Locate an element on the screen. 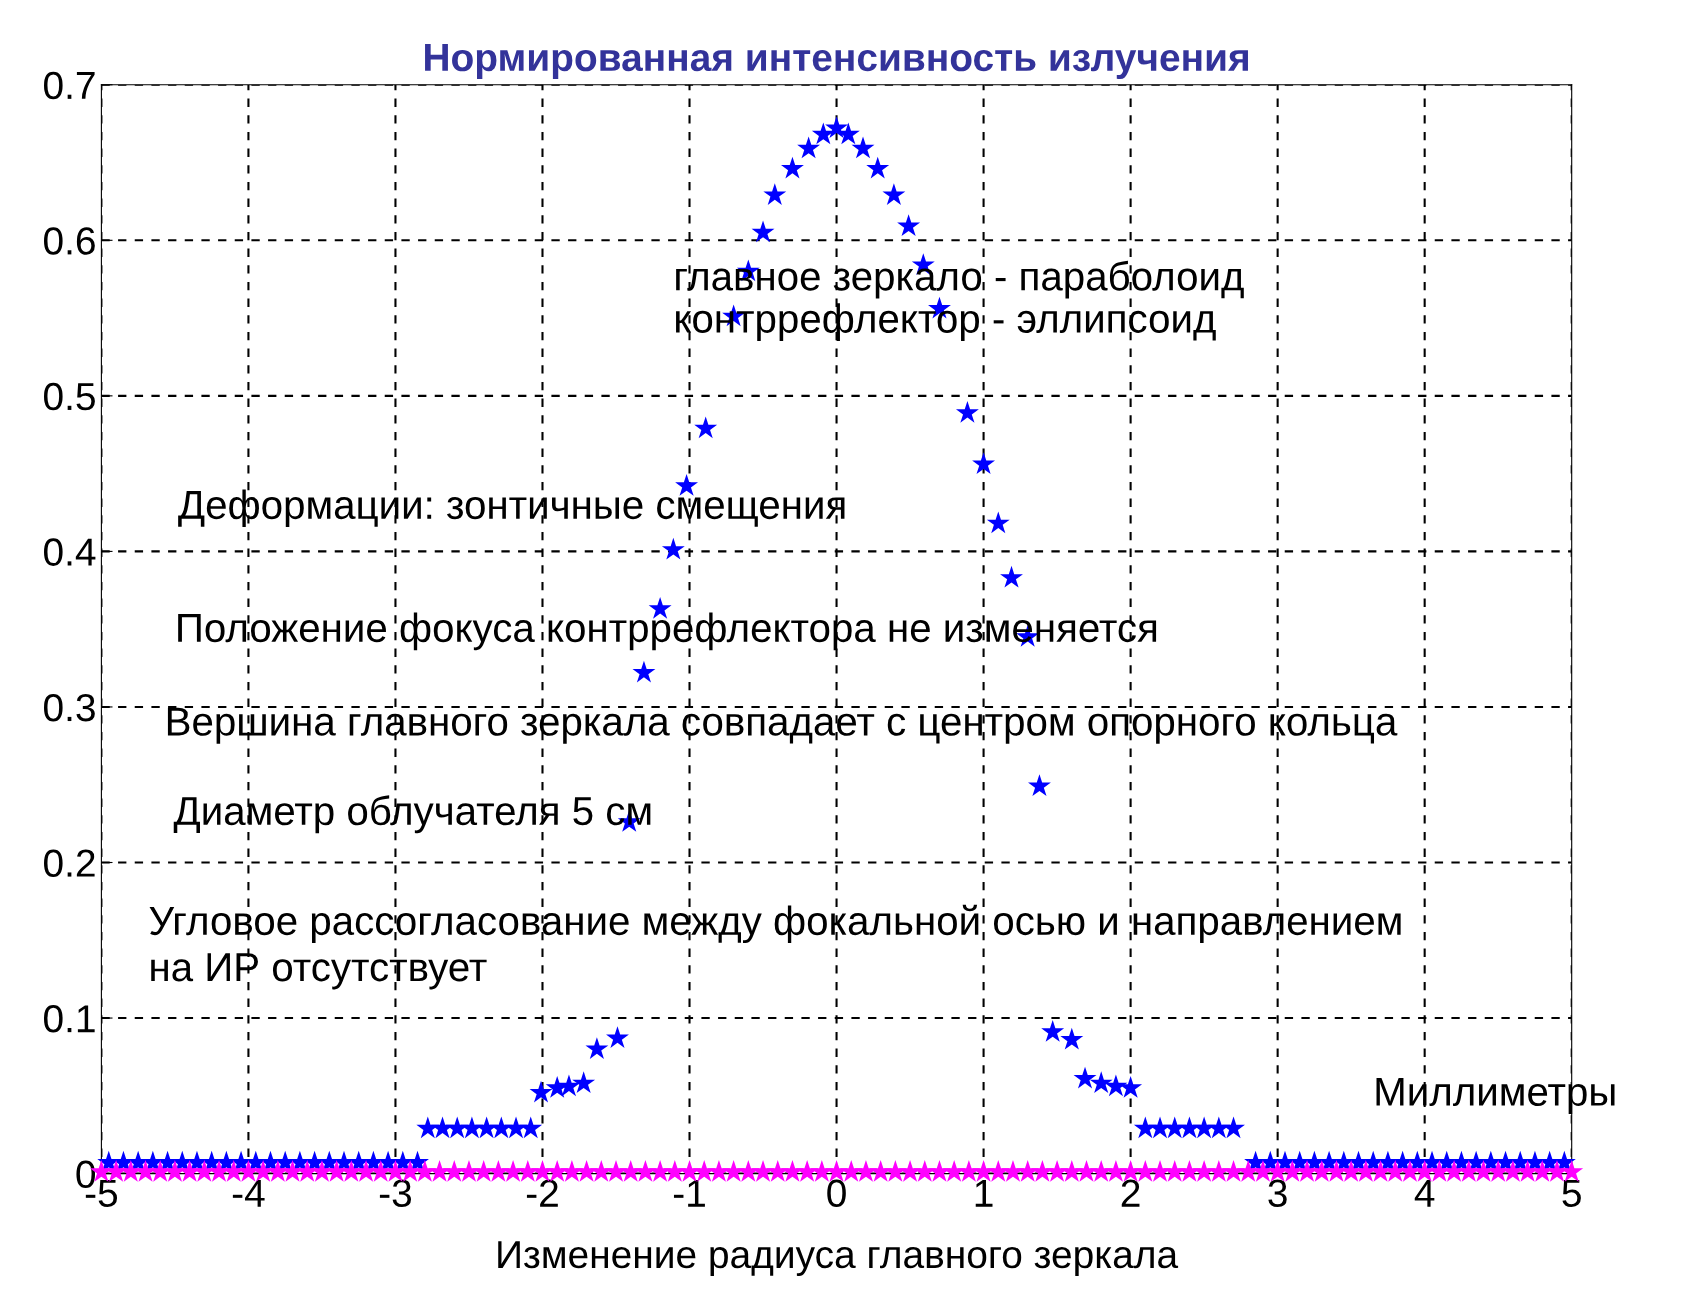 This screenshot has width=1690, height=1304. x-tick-label: 1 is located at coordinates (984, 1193).